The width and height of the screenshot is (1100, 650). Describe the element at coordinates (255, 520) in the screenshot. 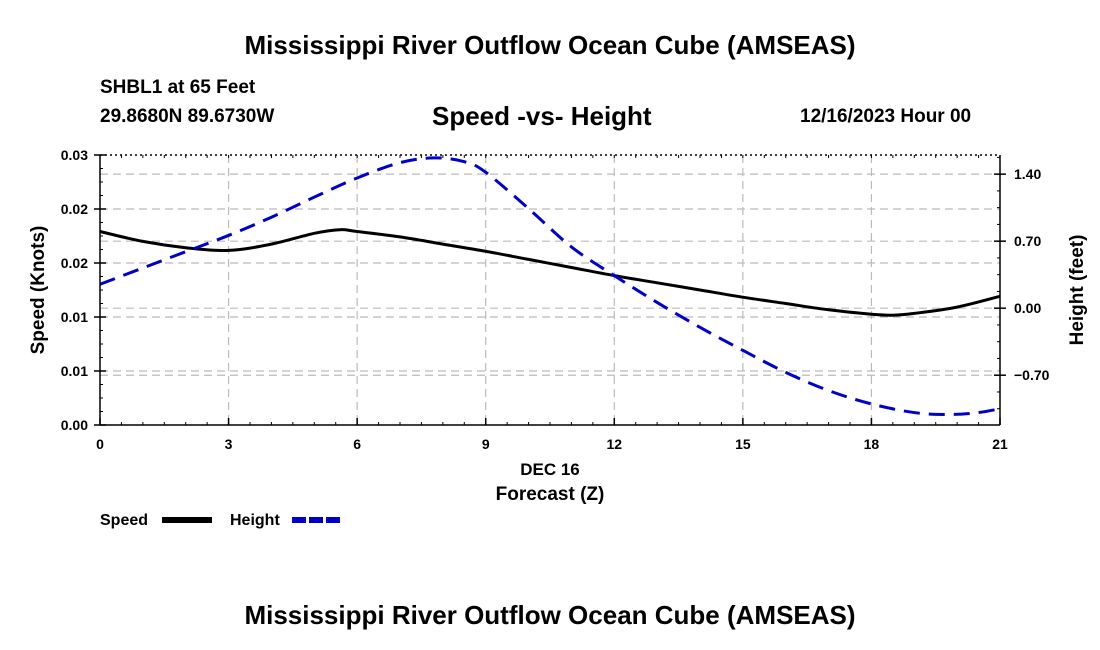

I see `legend-label-height: Height` at that location.